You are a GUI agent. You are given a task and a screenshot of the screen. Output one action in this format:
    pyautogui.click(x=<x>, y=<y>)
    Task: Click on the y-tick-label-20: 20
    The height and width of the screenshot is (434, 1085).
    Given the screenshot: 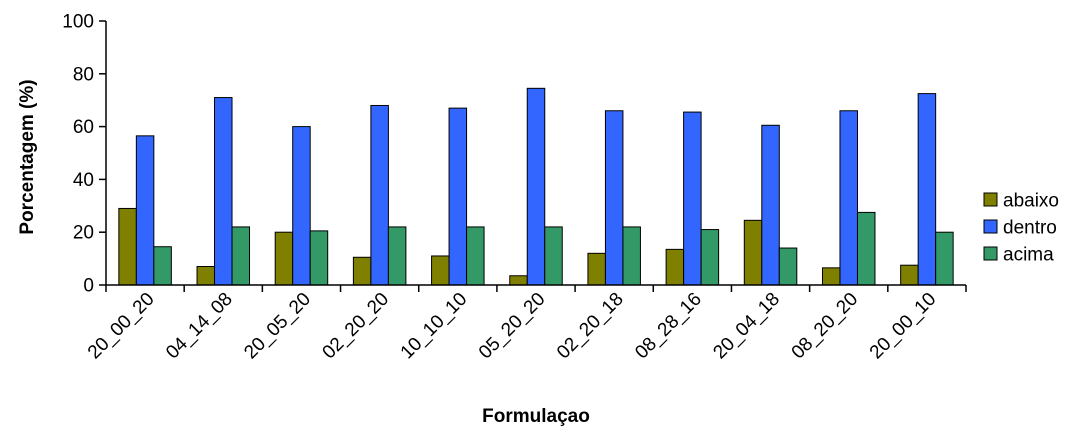 What is the action you would take?
    pyautogui.click(x=83, y=233)
    